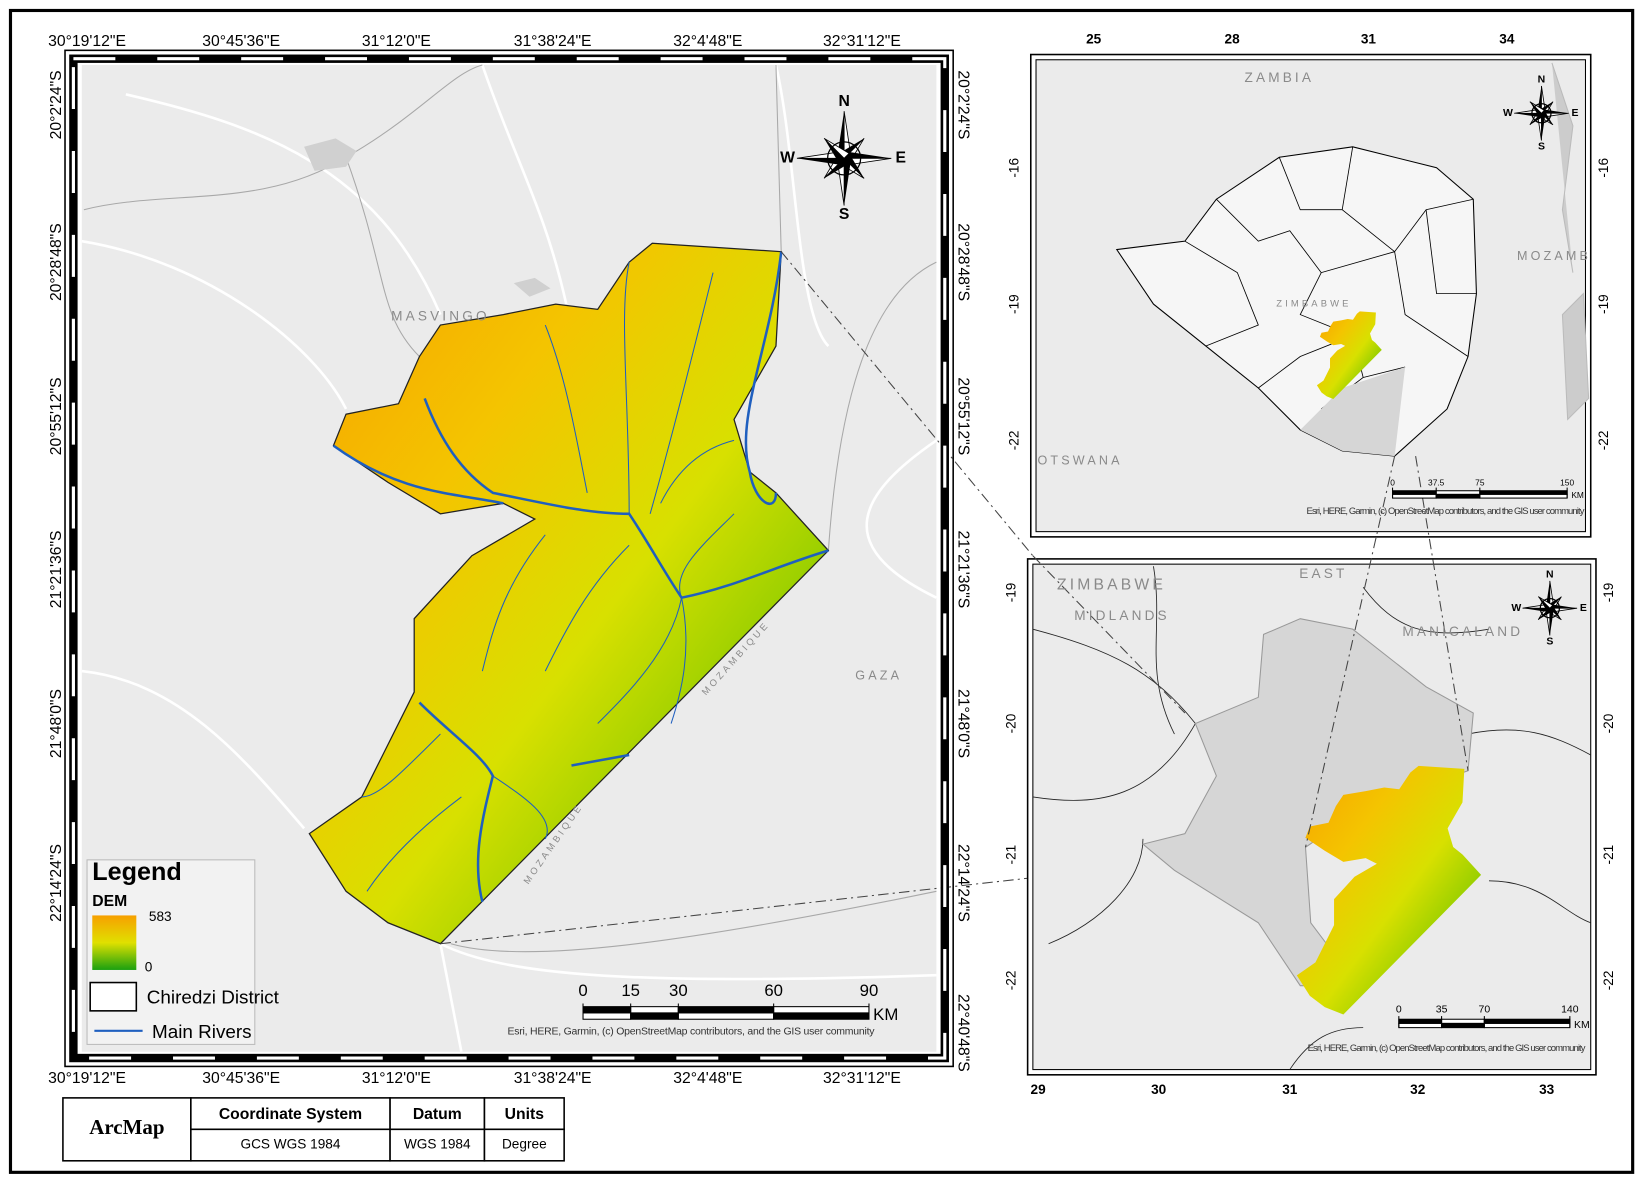 The width and height of the screenshot is (1640, 1184). What do you see at coordinates (962, 416) in the screenshot?
I see `lat-label: 20°55'12"S` at bounding box center [962, 416].